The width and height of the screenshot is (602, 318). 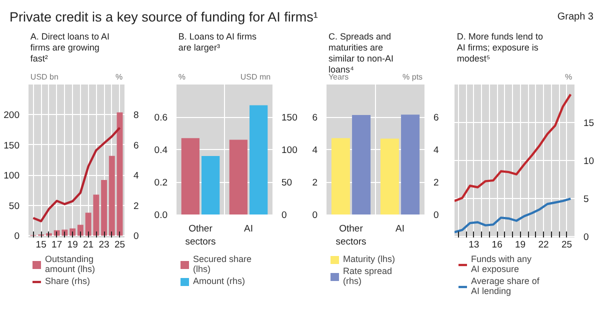 I want to click on legend-label: Outstanding amount (lhs), so click(x=70, y=264).